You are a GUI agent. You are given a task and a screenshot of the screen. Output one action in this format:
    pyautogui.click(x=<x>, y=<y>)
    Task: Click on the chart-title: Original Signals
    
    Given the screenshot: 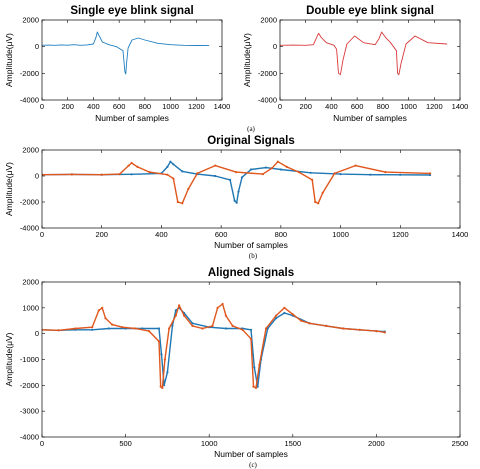 What is the action you would take?
    pyautogui.click(x=251, y=141)
    